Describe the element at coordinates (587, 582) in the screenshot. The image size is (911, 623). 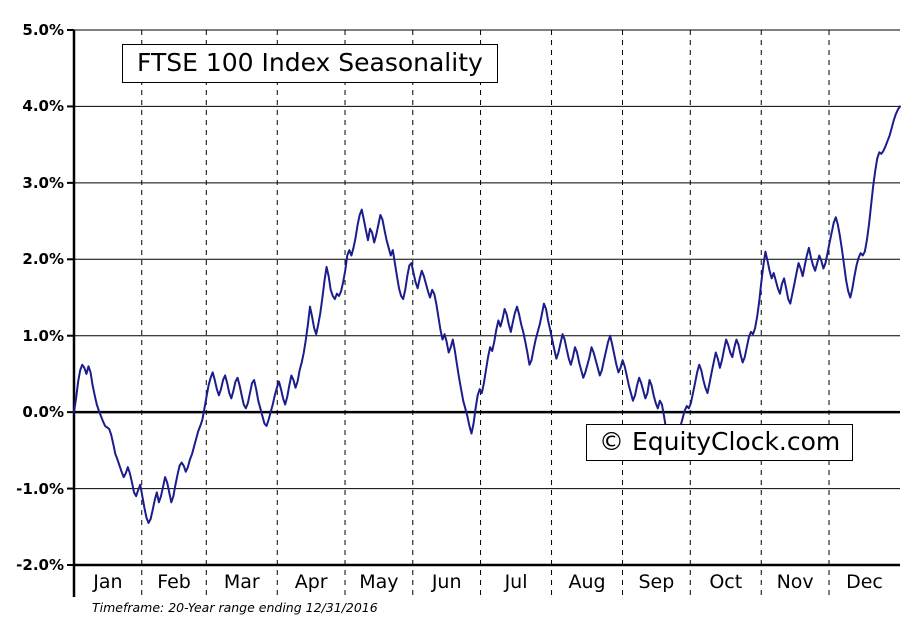
I see `x-axis-month-label-aug: Aug` at that location.